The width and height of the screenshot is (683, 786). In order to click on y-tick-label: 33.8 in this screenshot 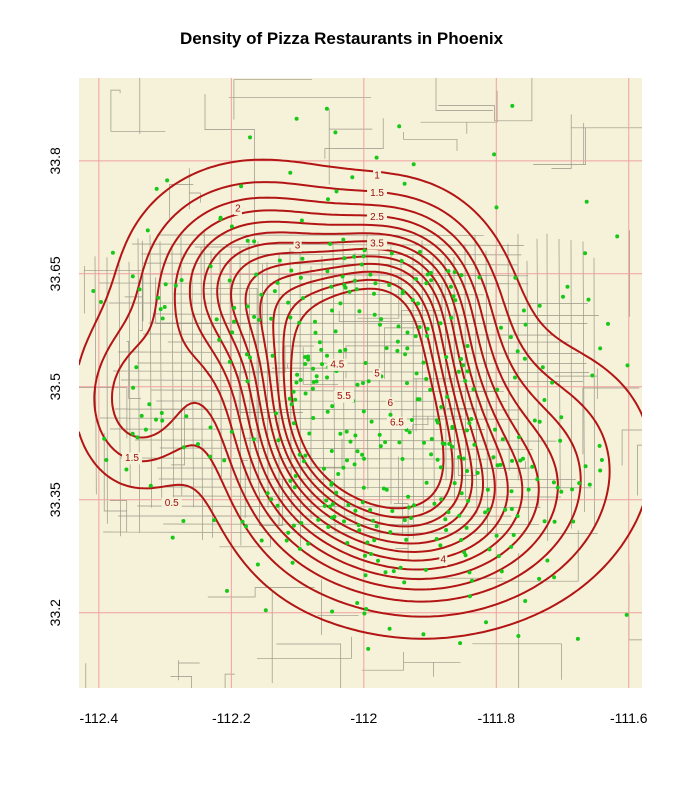, I will do `click(55, 160)`.